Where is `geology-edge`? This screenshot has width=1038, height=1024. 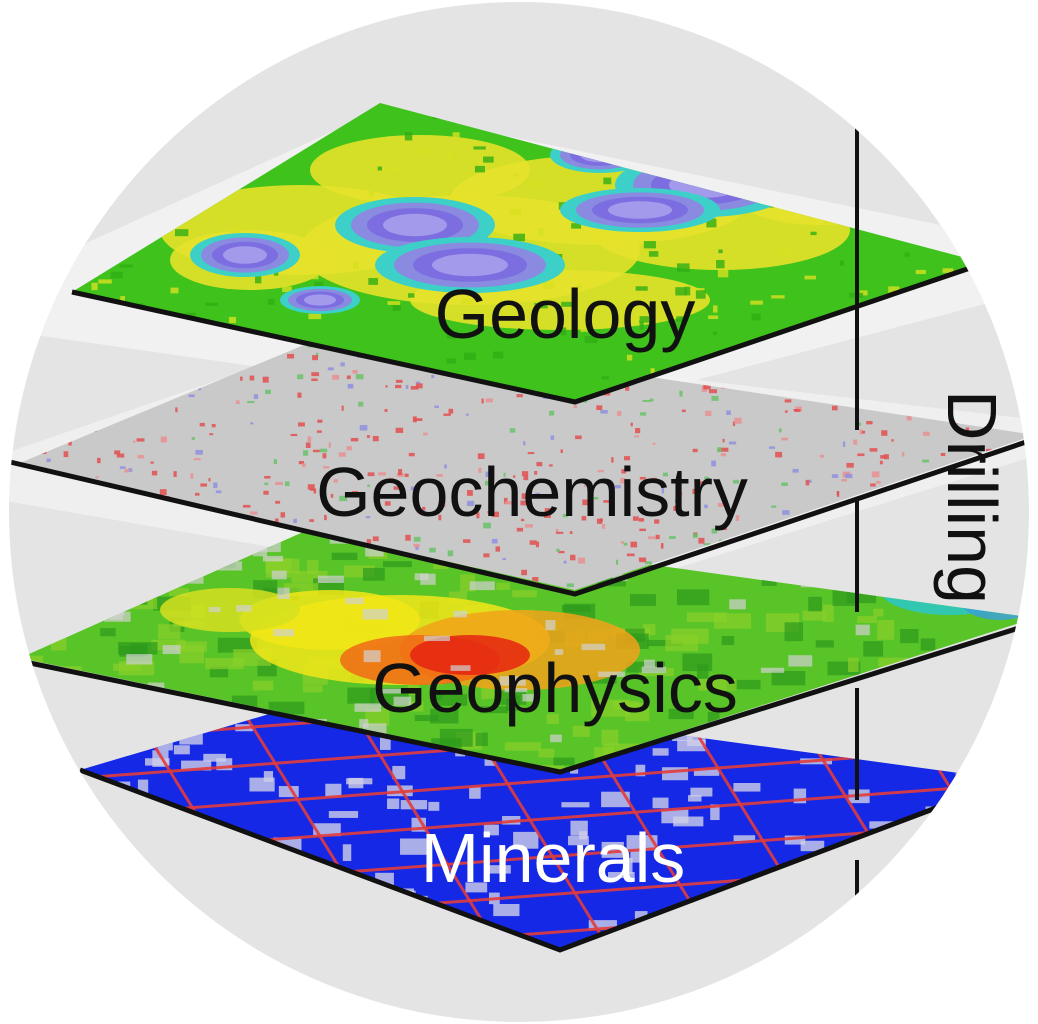 geology-edge is located at coordinates (528, 332).